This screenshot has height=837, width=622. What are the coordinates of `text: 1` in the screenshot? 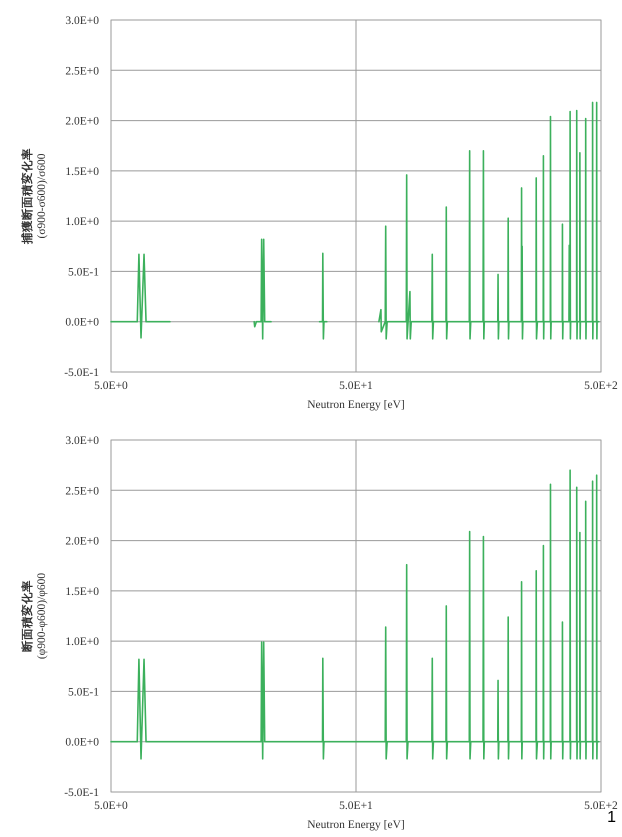 It's located at (611, 817).